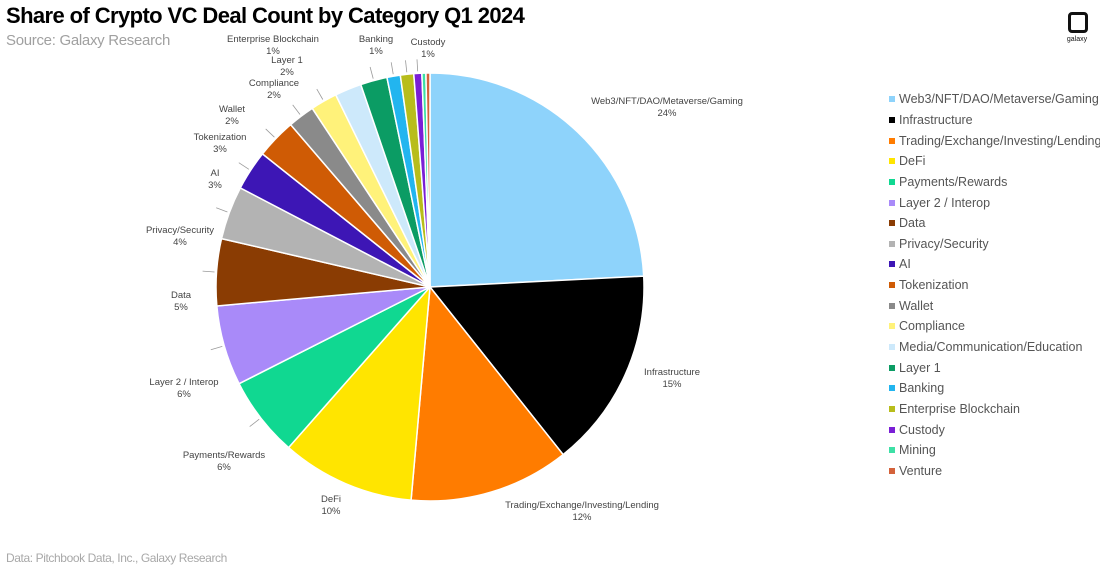 The image size is (1100, 570). I want to click on slice-label-value: 5%, so click(181, 307).